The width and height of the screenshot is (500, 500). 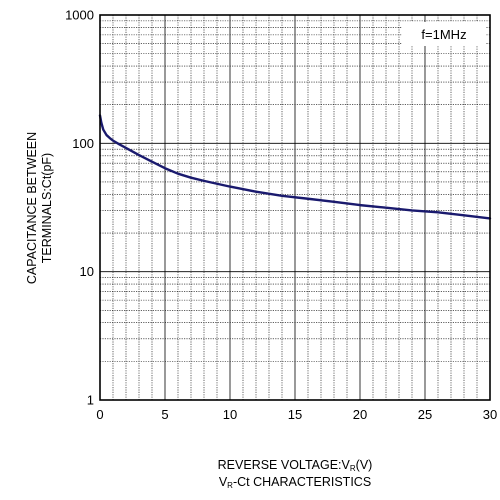 I want to click on y-tick-label: 100, so click(x=83, y=143).